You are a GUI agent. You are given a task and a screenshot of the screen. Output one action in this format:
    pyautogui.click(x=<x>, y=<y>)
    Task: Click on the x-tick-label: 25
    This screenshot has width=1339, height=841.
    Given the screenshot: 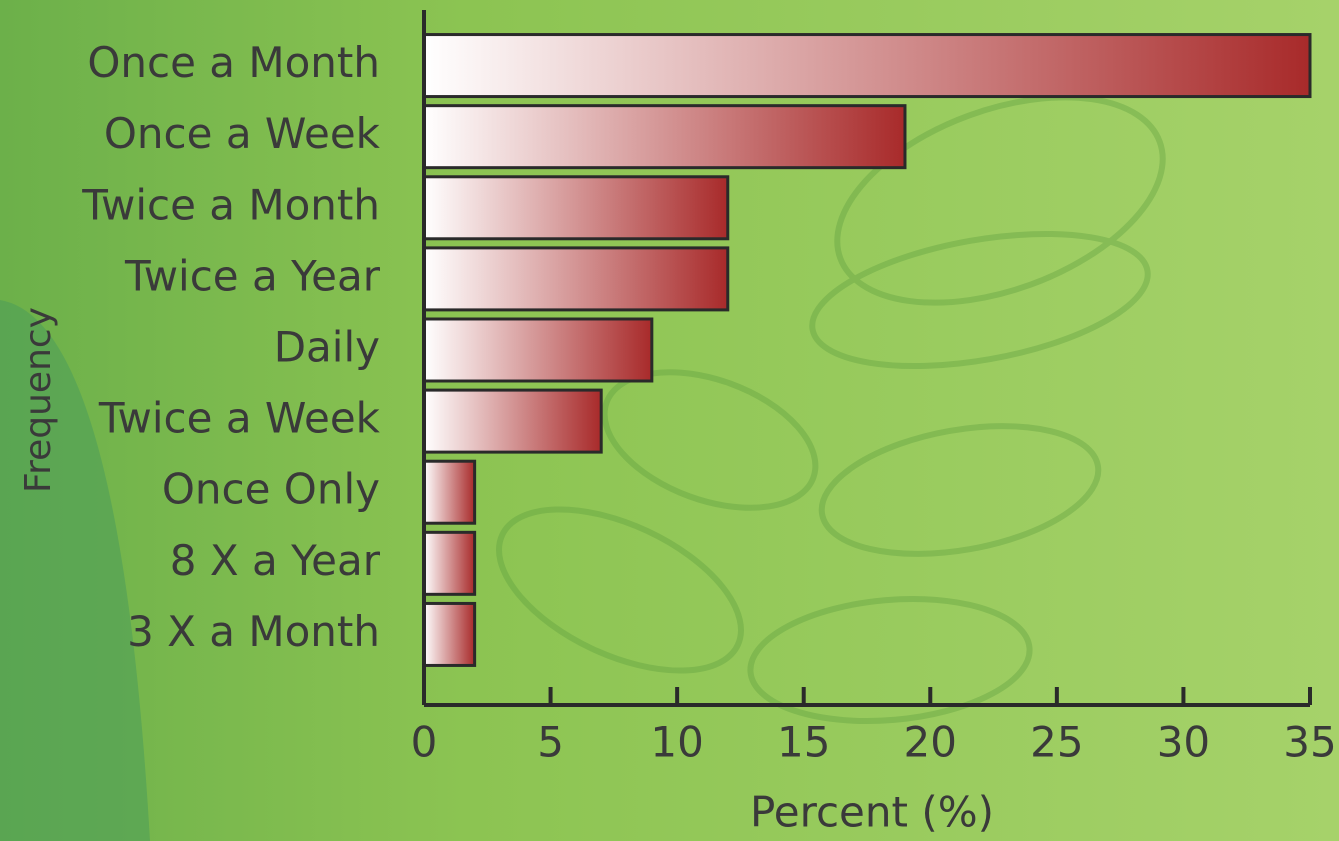 What is the action you would take?
    pyautogui.click(x=1056, y=742)
    